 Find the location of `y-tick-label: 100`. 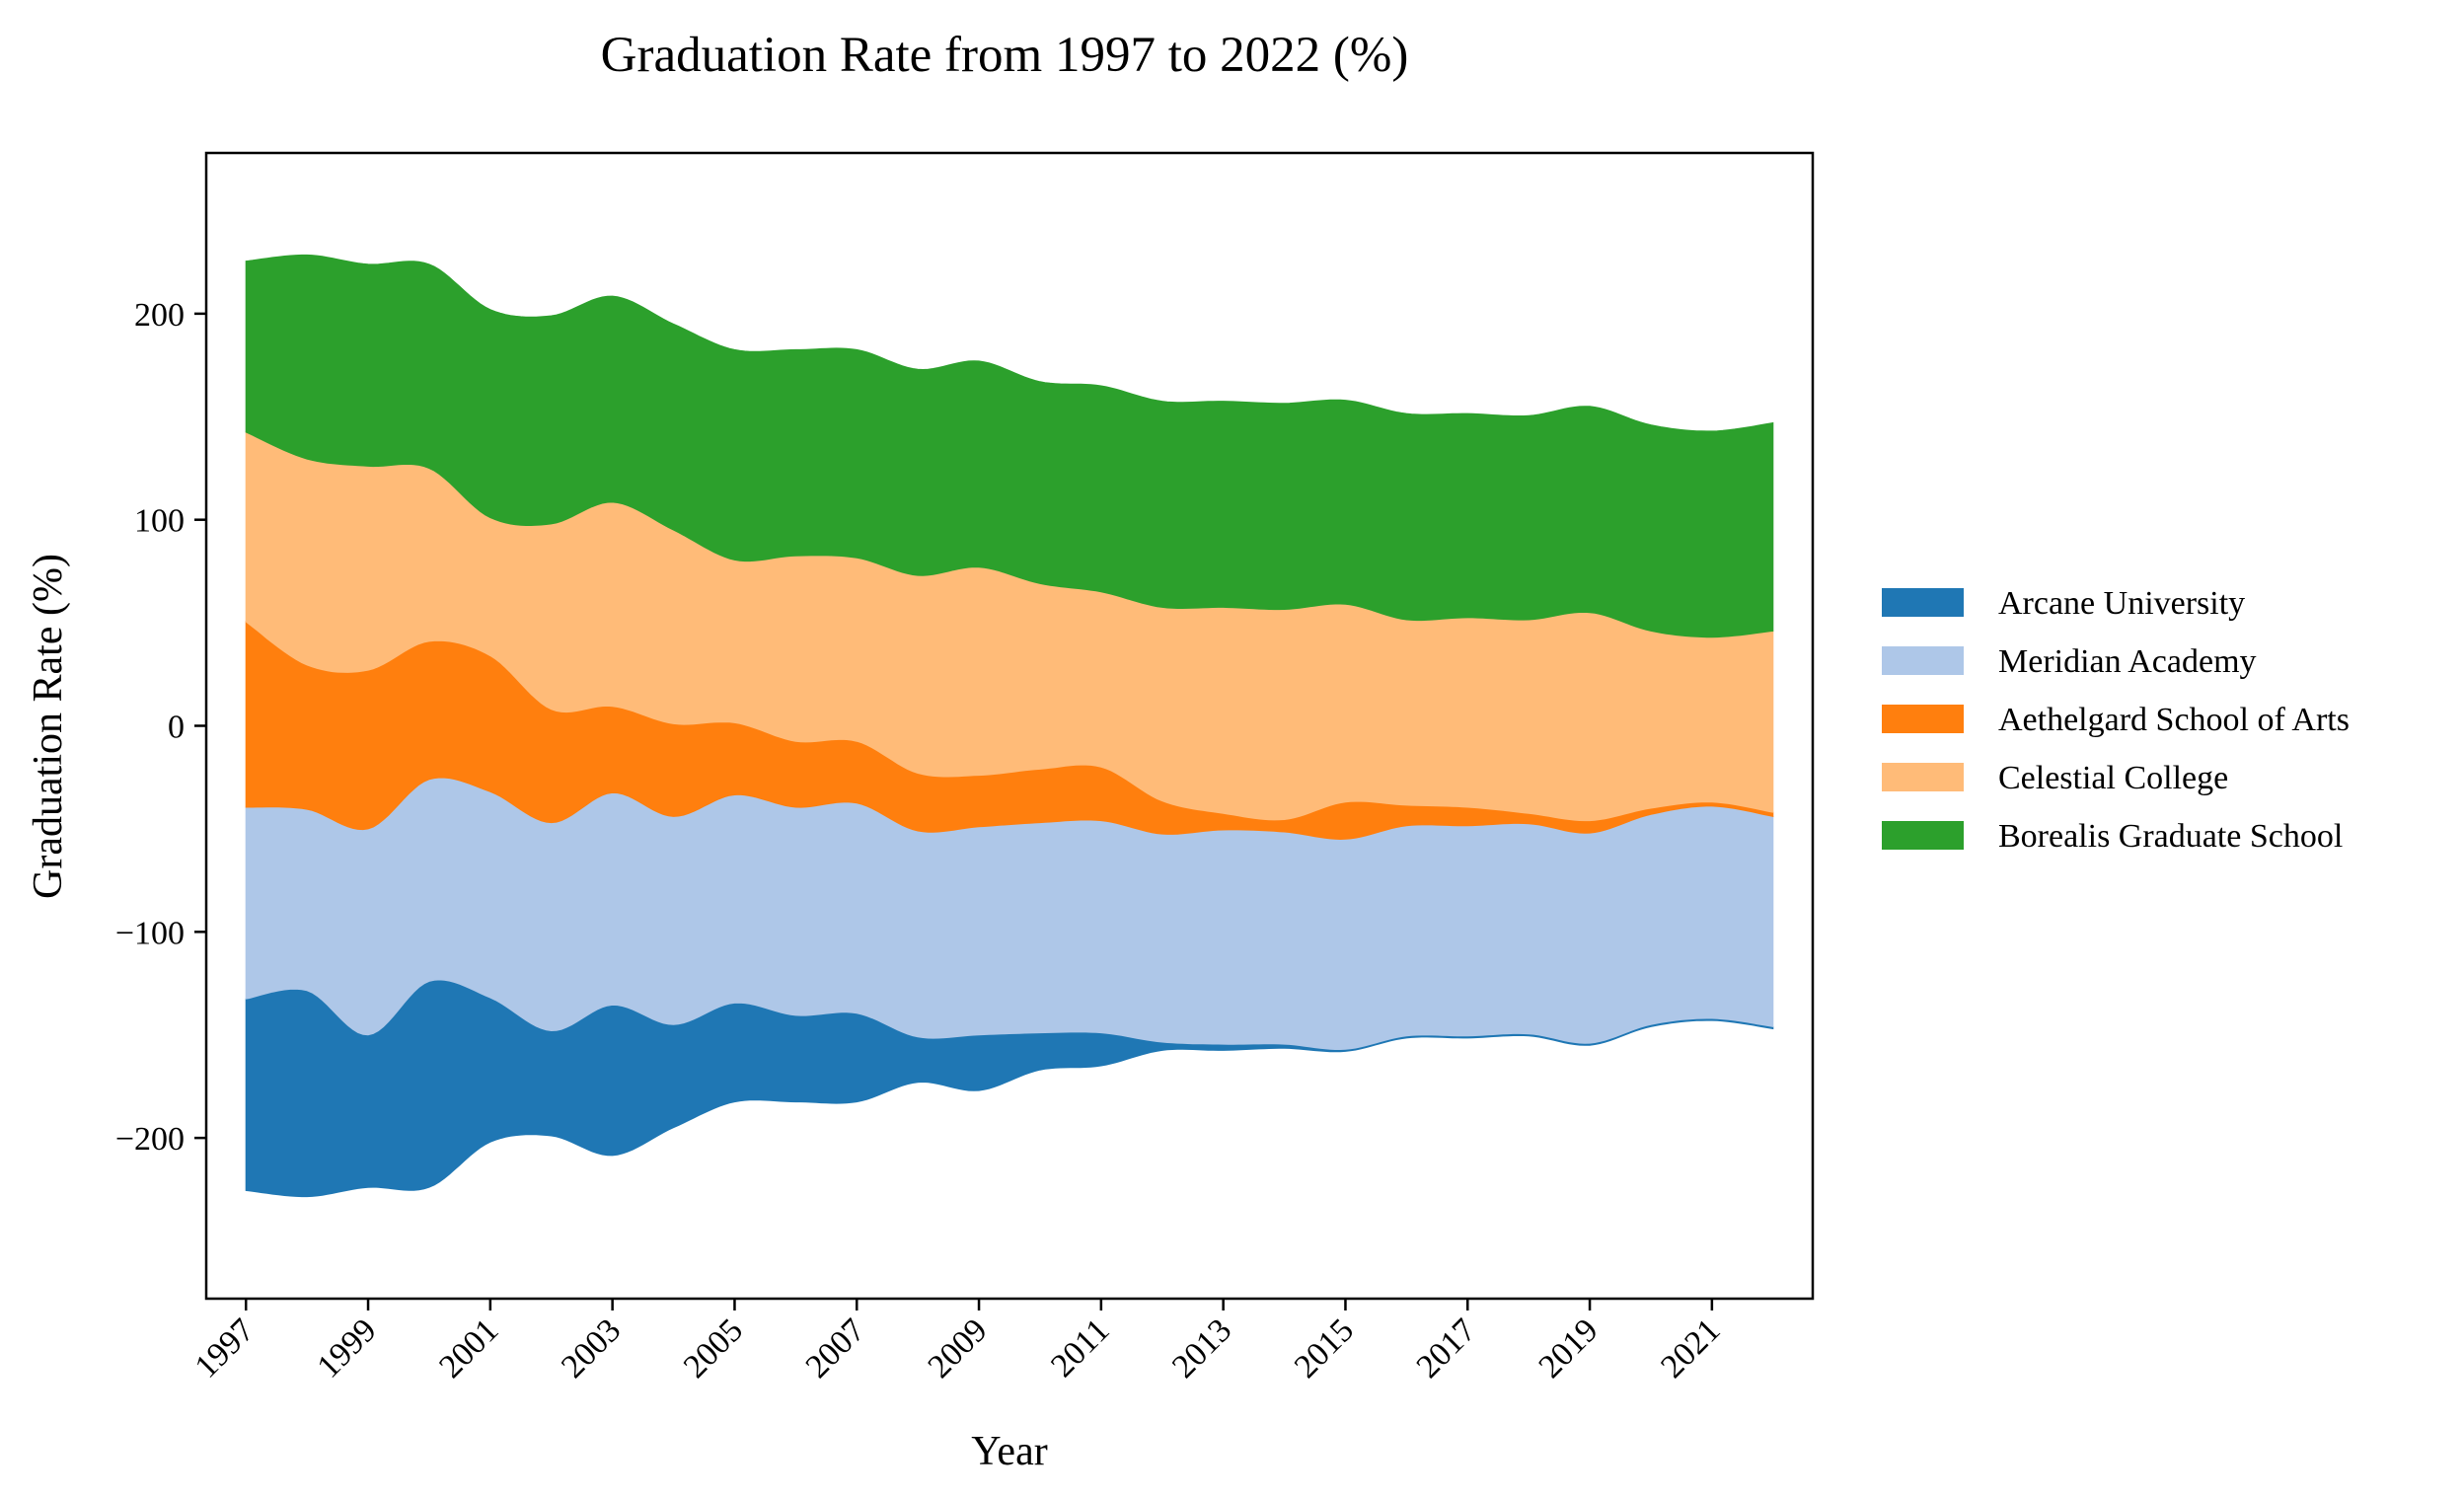

y-tick-label: 100 is located at coordinates (159, 522).